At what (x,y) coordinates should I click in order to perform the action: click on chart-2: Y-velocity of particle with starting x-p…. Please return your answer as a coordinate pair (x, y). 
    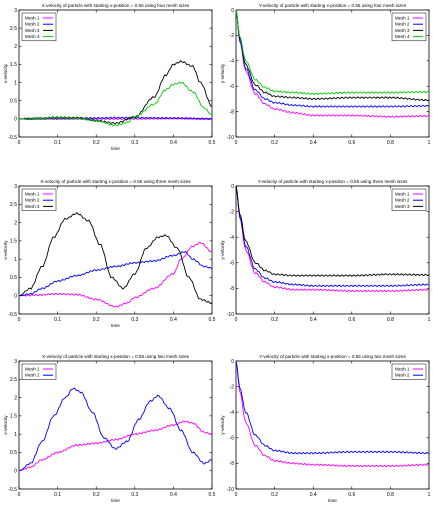
    Looking at the image, I should click on (325, 74).